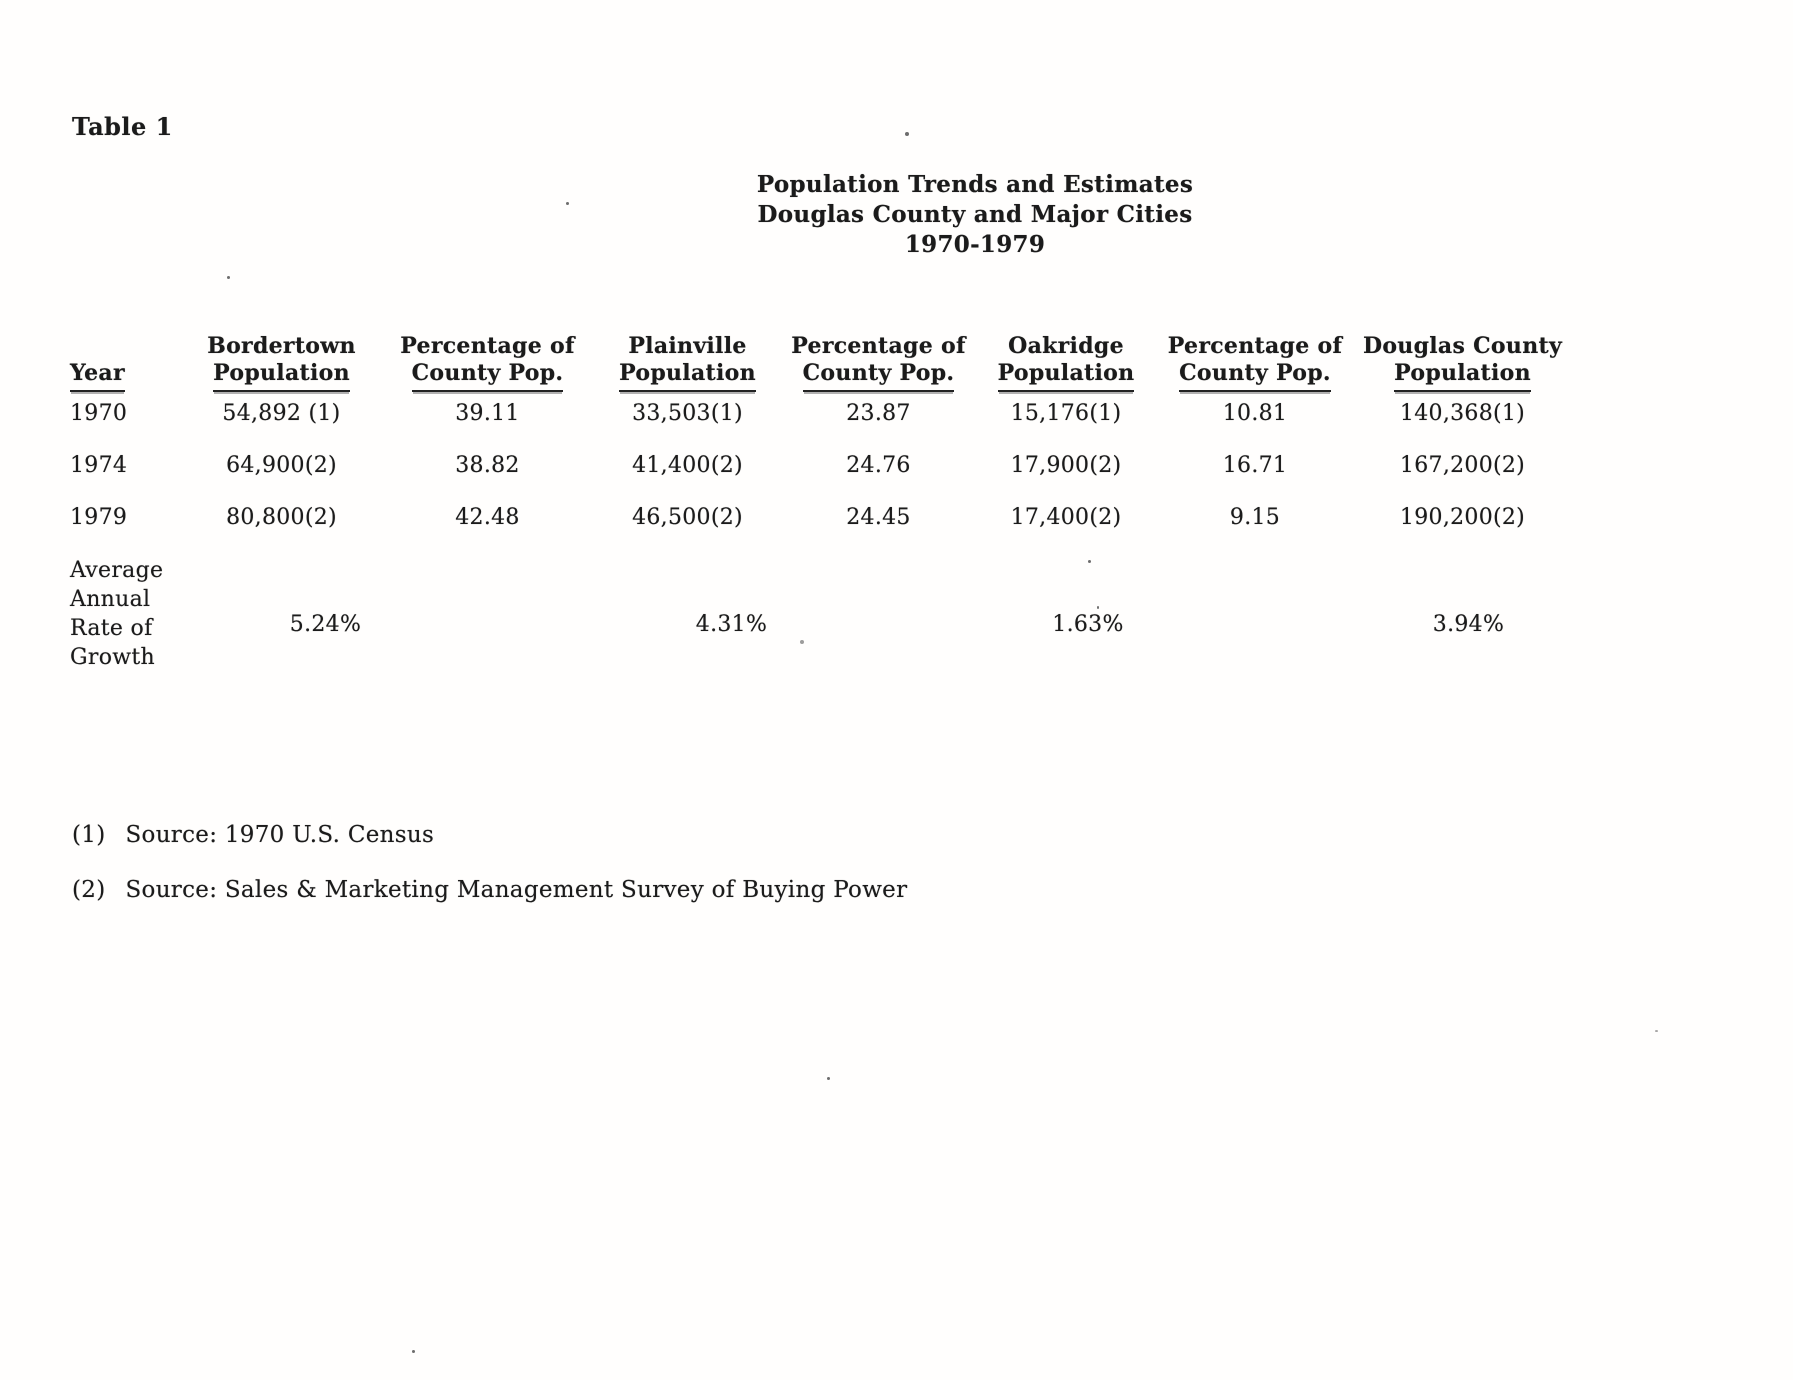 Image resolution: width=1793 pixels, height=1380 pixels. What do you see at coordinates (687, 614) in the screenshot?
I see `growth-plainville-cell: 4.31%` at bounding box center [687, 614].